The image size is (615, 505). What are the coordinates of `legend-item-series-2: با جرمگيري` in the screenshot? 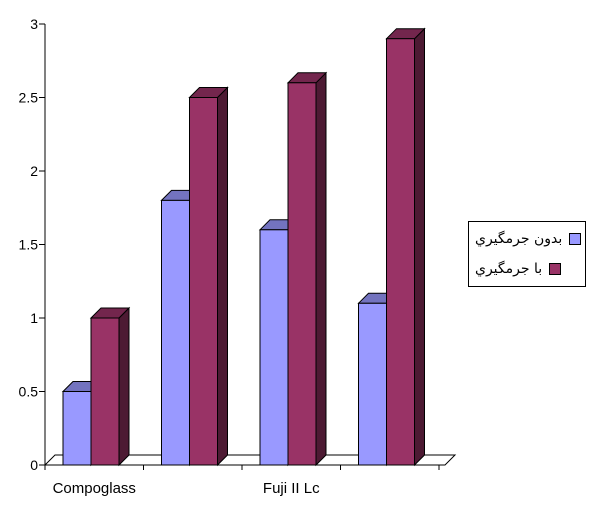 It's located at (518, 269).